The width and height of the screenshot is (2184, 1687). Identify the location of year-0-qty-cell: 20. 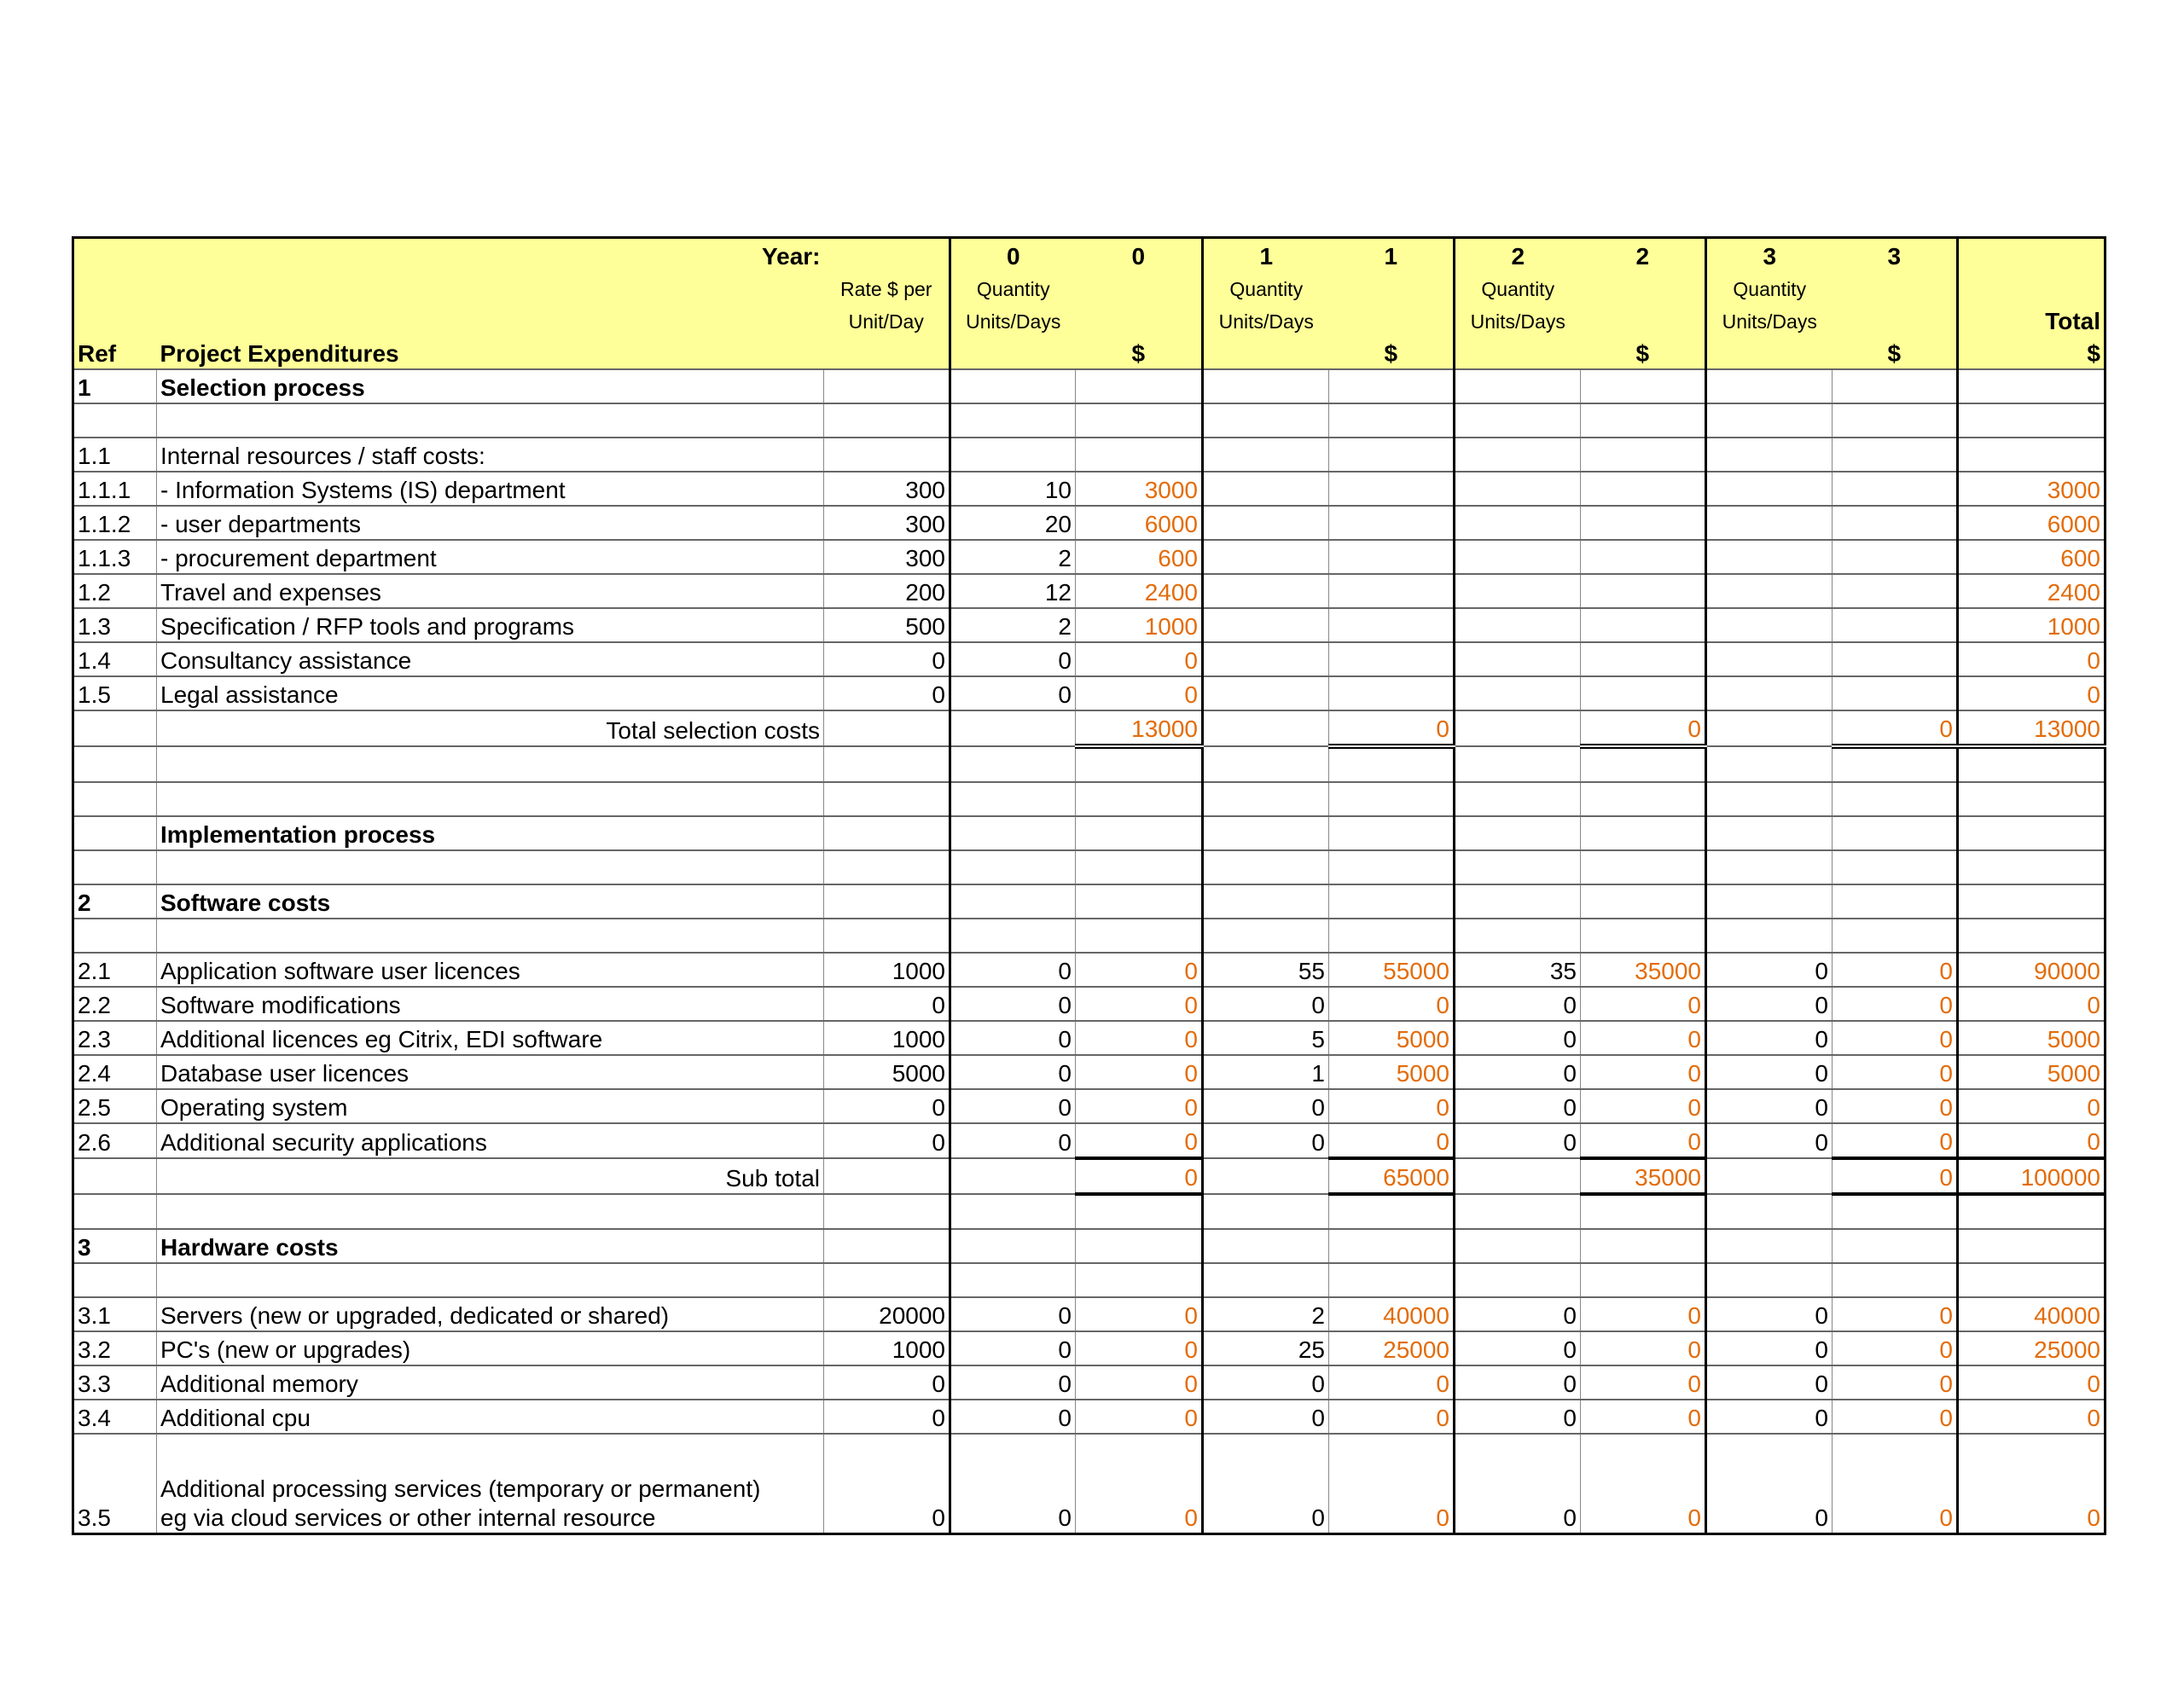
(1012, 522).